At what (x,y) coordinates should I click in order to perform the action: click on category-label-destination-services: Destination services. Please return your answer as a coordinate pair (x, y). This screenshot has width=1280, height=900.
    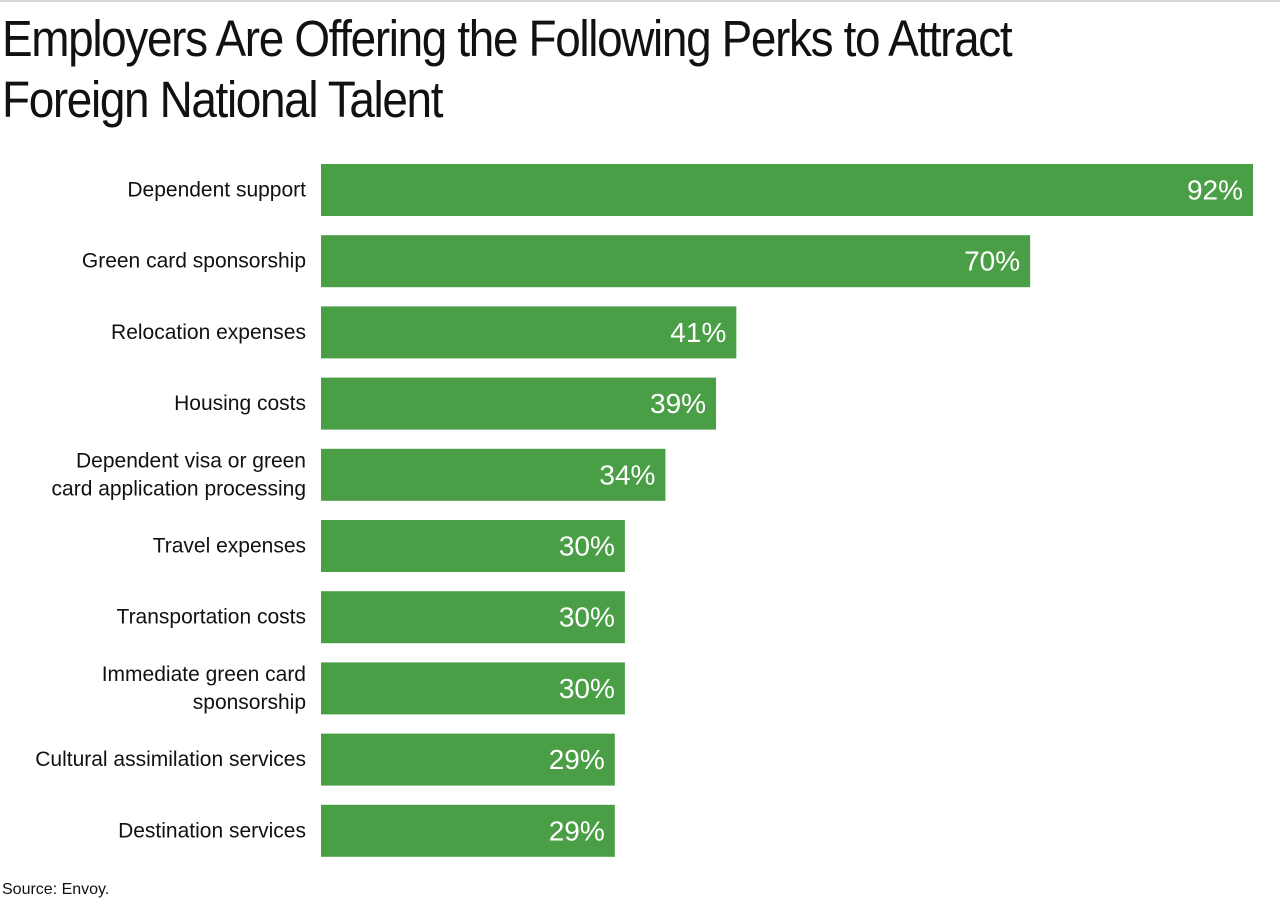
    Looking at the image, I should click on (212, 830).